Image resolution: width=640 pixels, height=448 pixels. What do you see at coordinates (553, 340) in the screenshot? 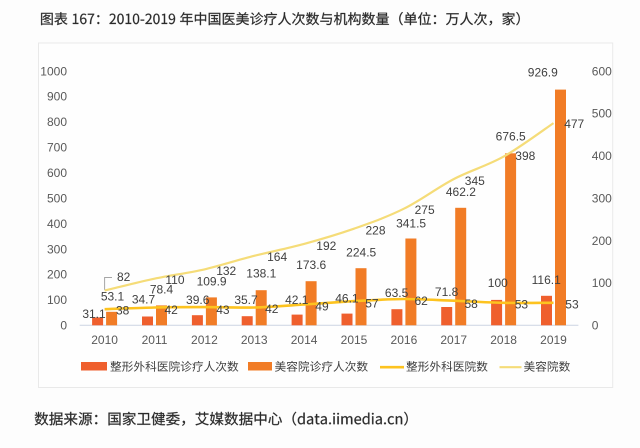
I see `svg-text: 2019` at bounding box center [553, 340].